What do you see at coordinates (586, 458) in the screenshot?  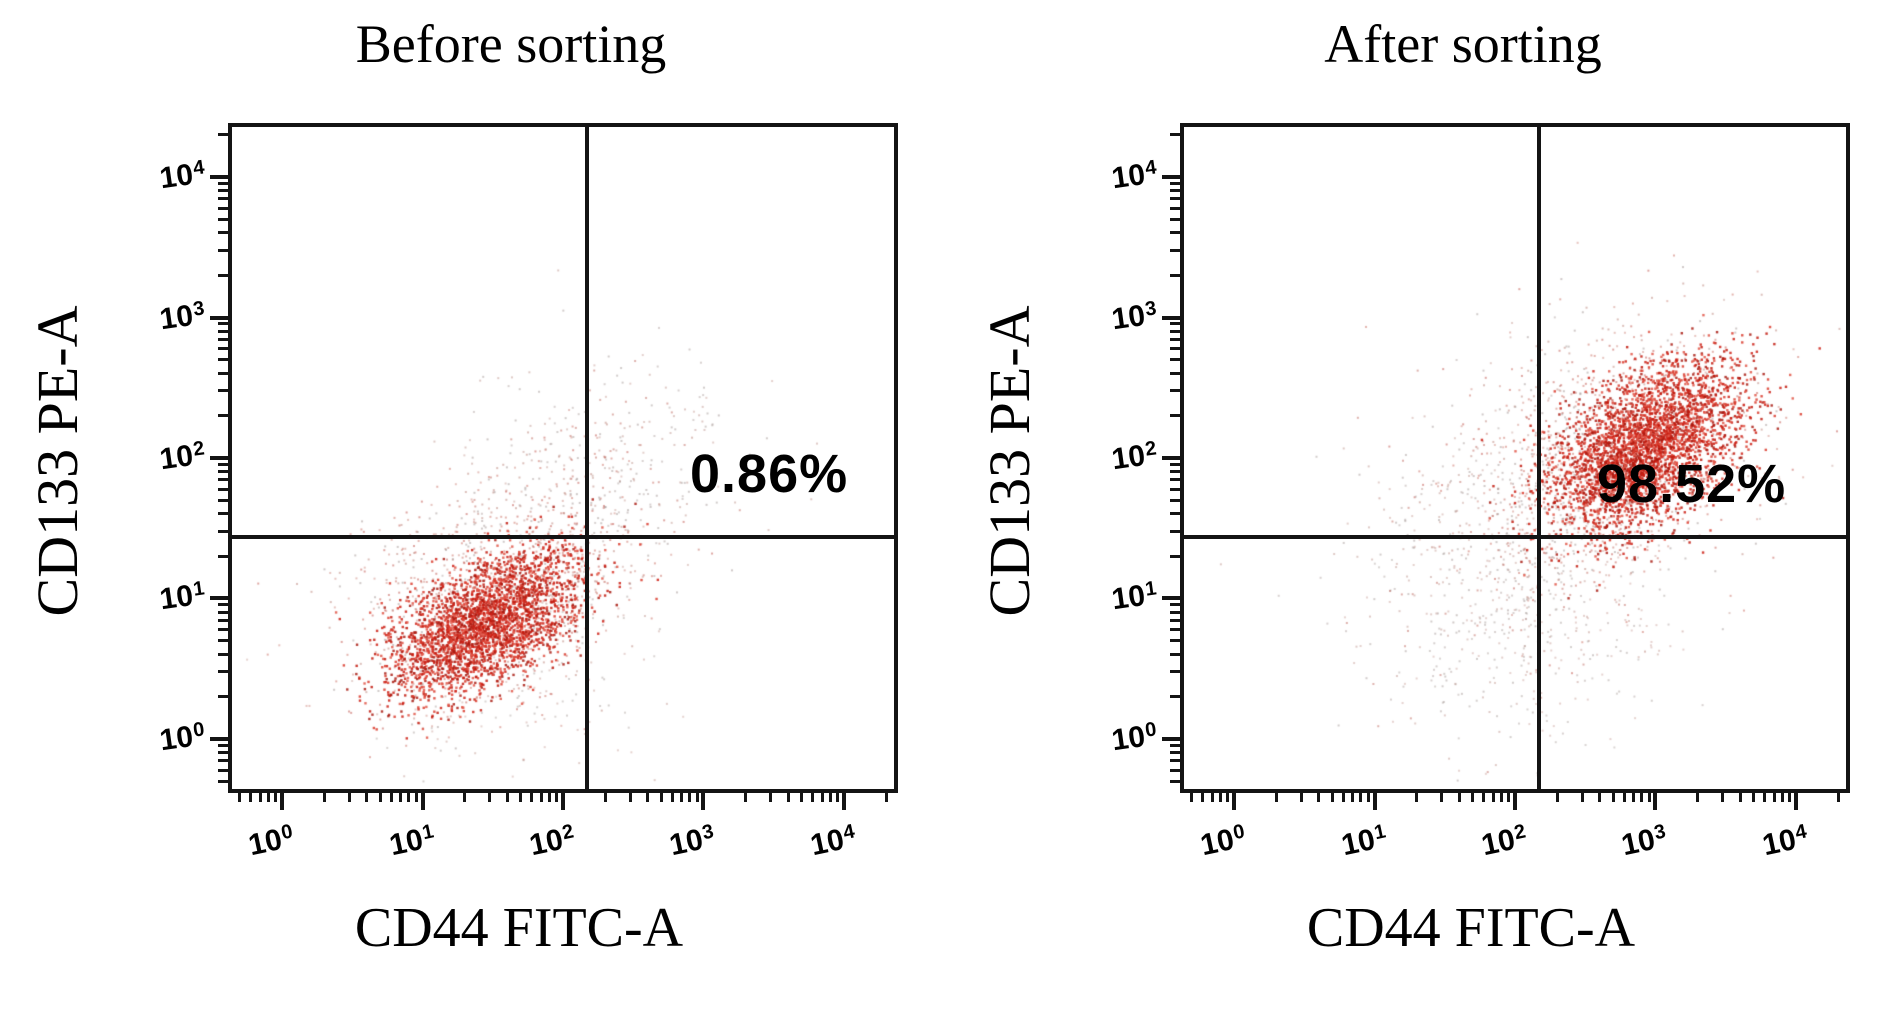 I see `quadrant-gate-vertical-line` at bounding box center [586, 458].